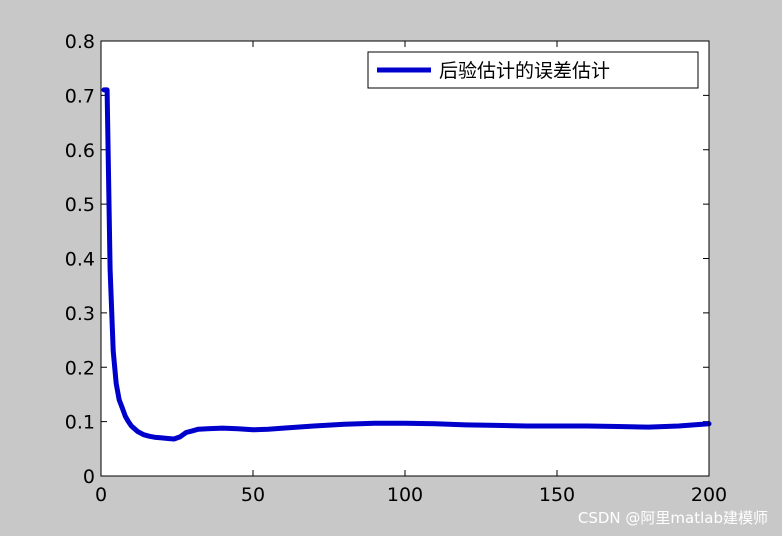 The width and height of the screenshot is (782, 536). What do you see at coordinates (253, 495) in the screenshot?
I see `x-tick-label: 50` at bounding box center [253, 495].